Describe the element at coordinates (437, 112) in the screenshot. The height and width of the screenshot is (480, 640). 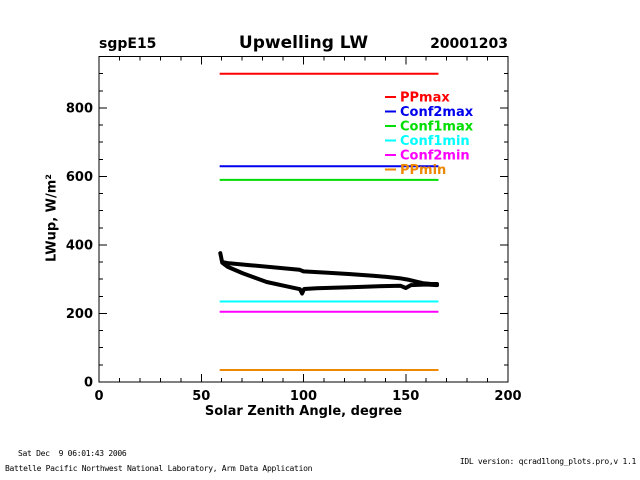
I see `legend-label-conf2max: Conf2max` at that location.